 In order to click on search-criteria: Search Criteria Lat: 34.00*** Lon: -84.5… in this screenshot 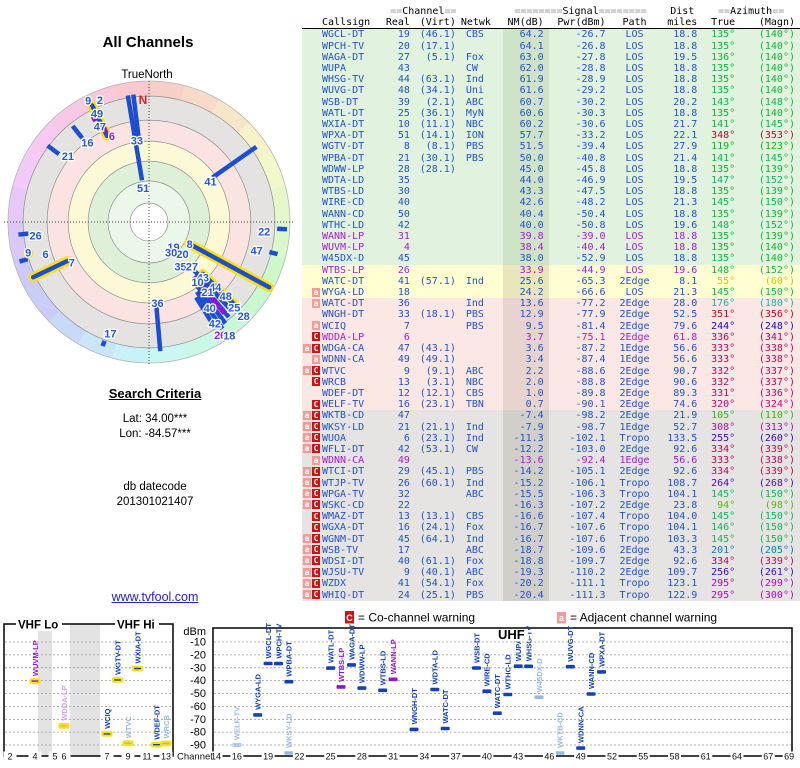, I will do `click(155, 448)`.